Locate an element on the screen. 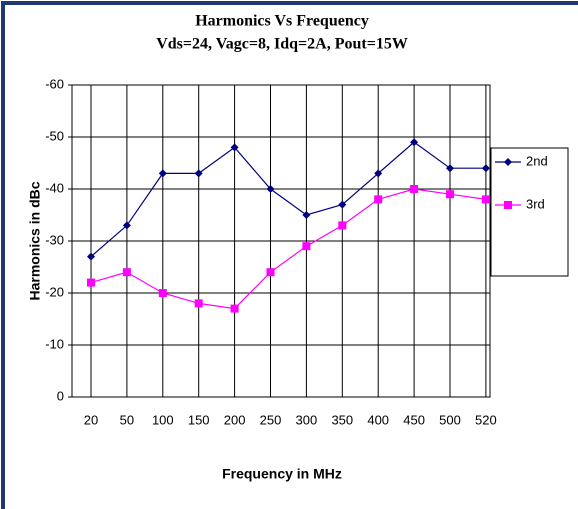  x-tick-label: 250 is located at coordinates (271, 419).